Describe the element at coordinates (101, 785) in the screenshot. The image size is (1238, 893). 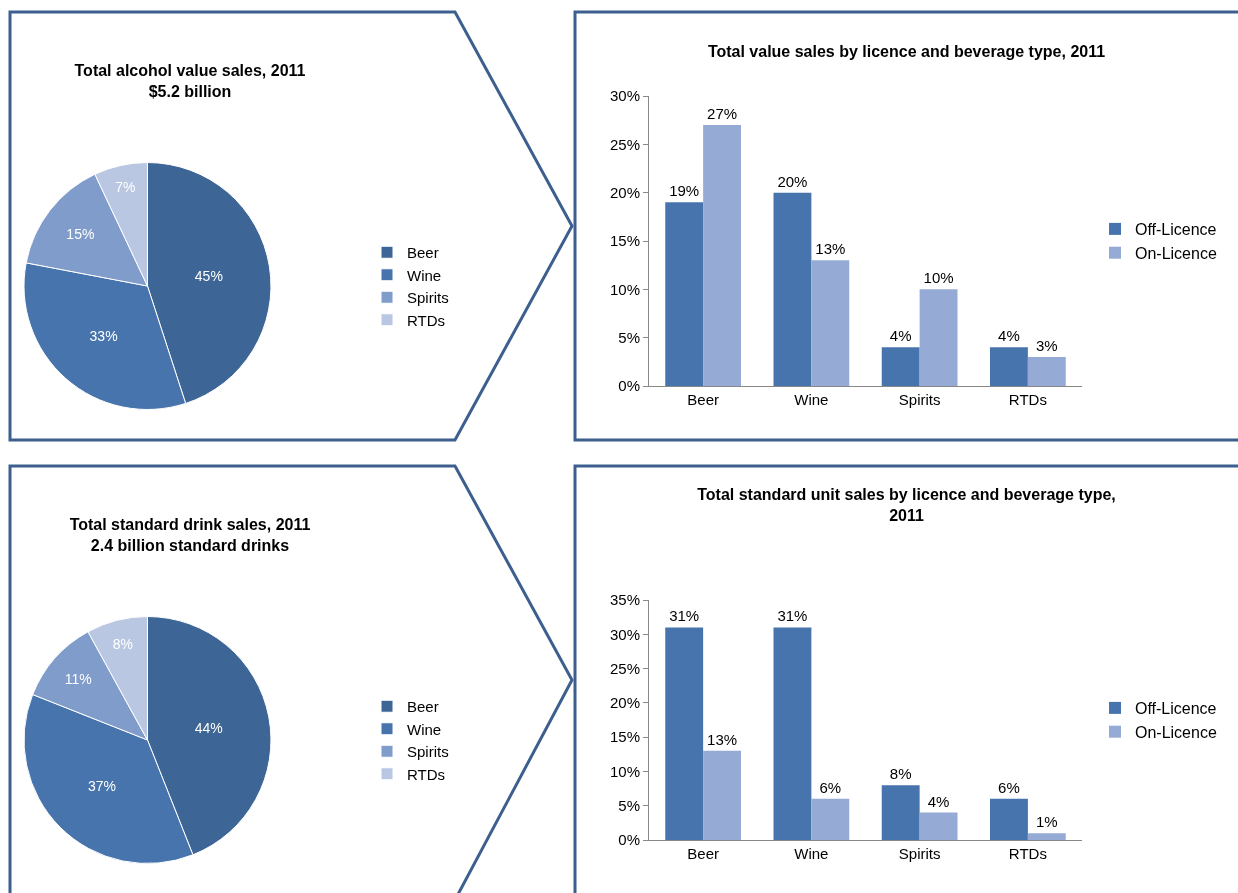
I see `data-label: 37%` at that location.